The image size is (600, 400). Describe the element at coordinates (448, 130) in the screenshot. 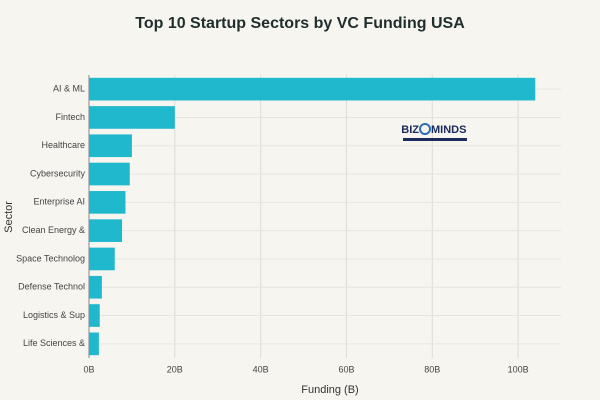

I see `logo-text: MINDS` at that location.